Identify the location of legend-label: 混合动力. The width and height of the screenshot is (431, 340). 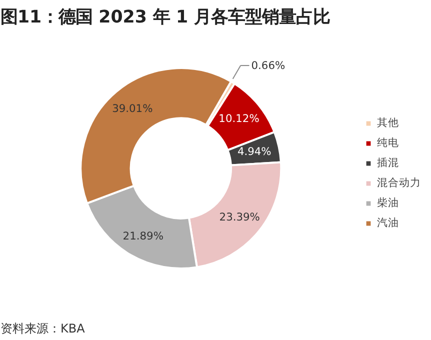
(399, 183).